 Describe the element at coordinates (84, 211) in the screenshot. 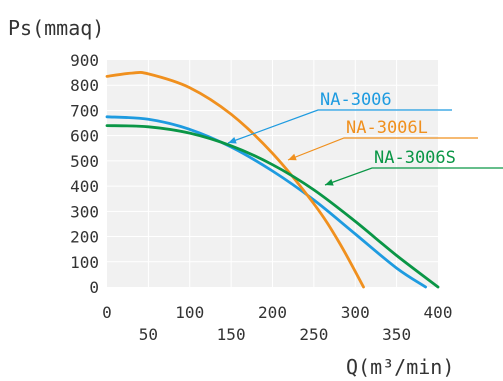

I see `y-tick-label: 300` at that location.